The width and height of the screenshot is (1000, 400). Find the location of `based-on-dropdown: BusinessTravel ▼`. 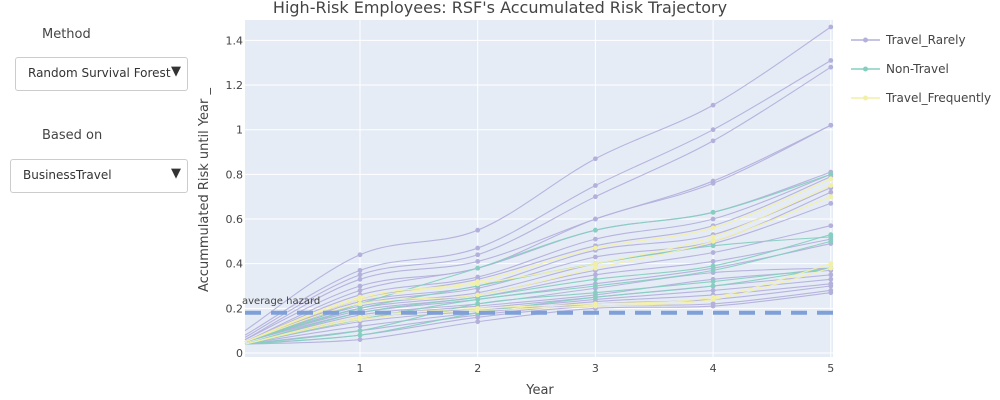

based-on-dropdown: BusinessTravel ▼ is located at coordinates (99, 176).